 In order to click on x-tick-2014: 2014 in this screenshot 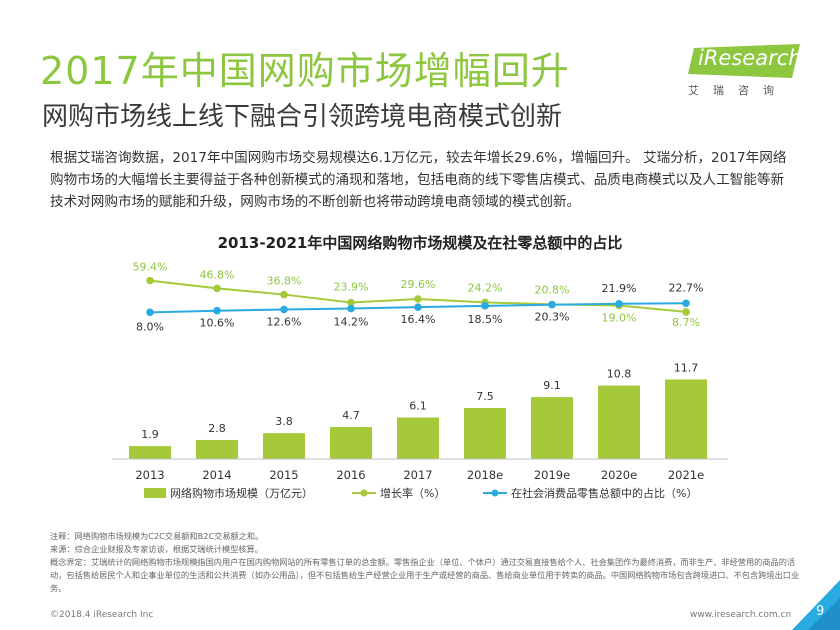, I will do `click(216, 475)`.